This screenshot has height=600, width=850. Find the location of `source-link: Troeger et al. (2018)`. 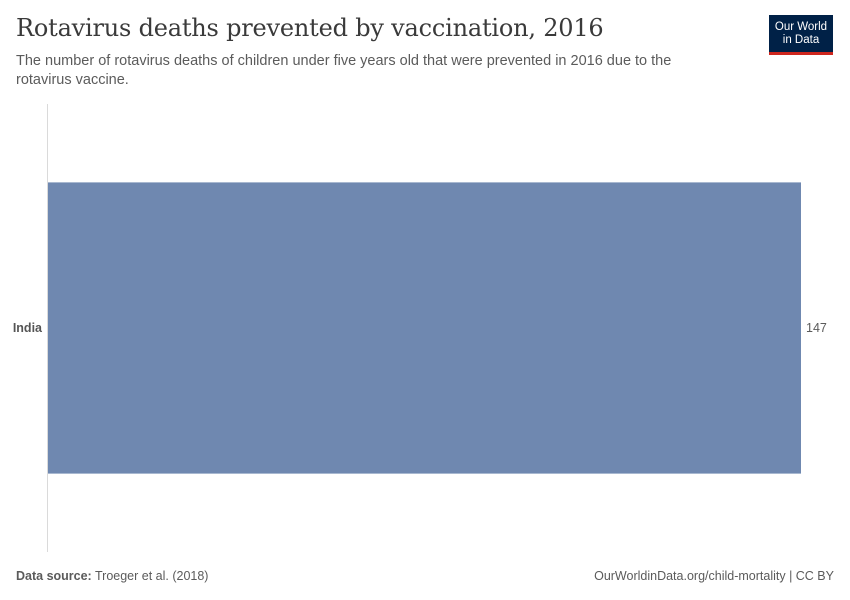

source-link: Troeger et al. (2018) is located at coordinates (151, 576).